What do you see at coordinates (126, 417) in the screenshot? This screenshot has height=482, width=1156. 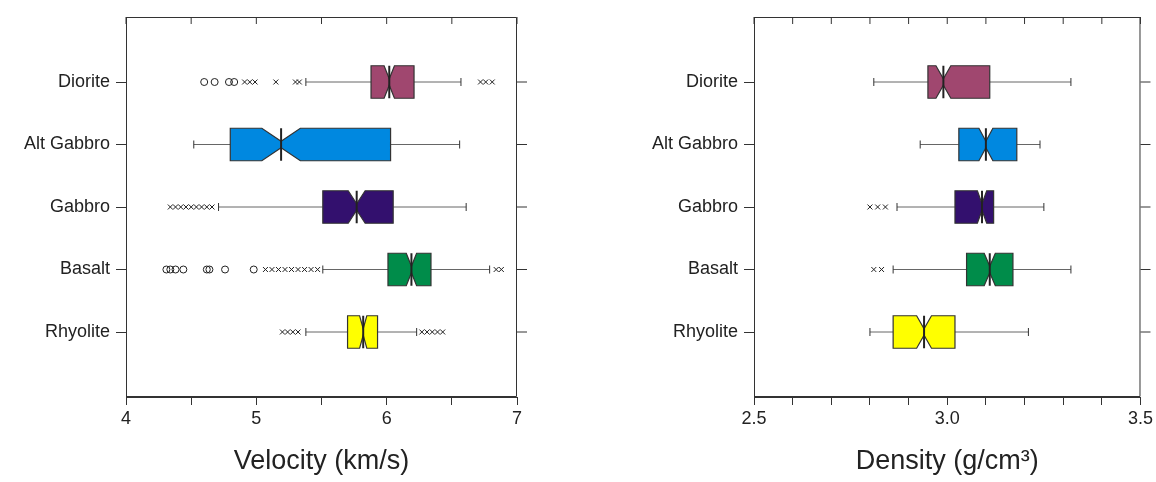 I see `x-tick-label: 4` at bounding box center [126, 417].